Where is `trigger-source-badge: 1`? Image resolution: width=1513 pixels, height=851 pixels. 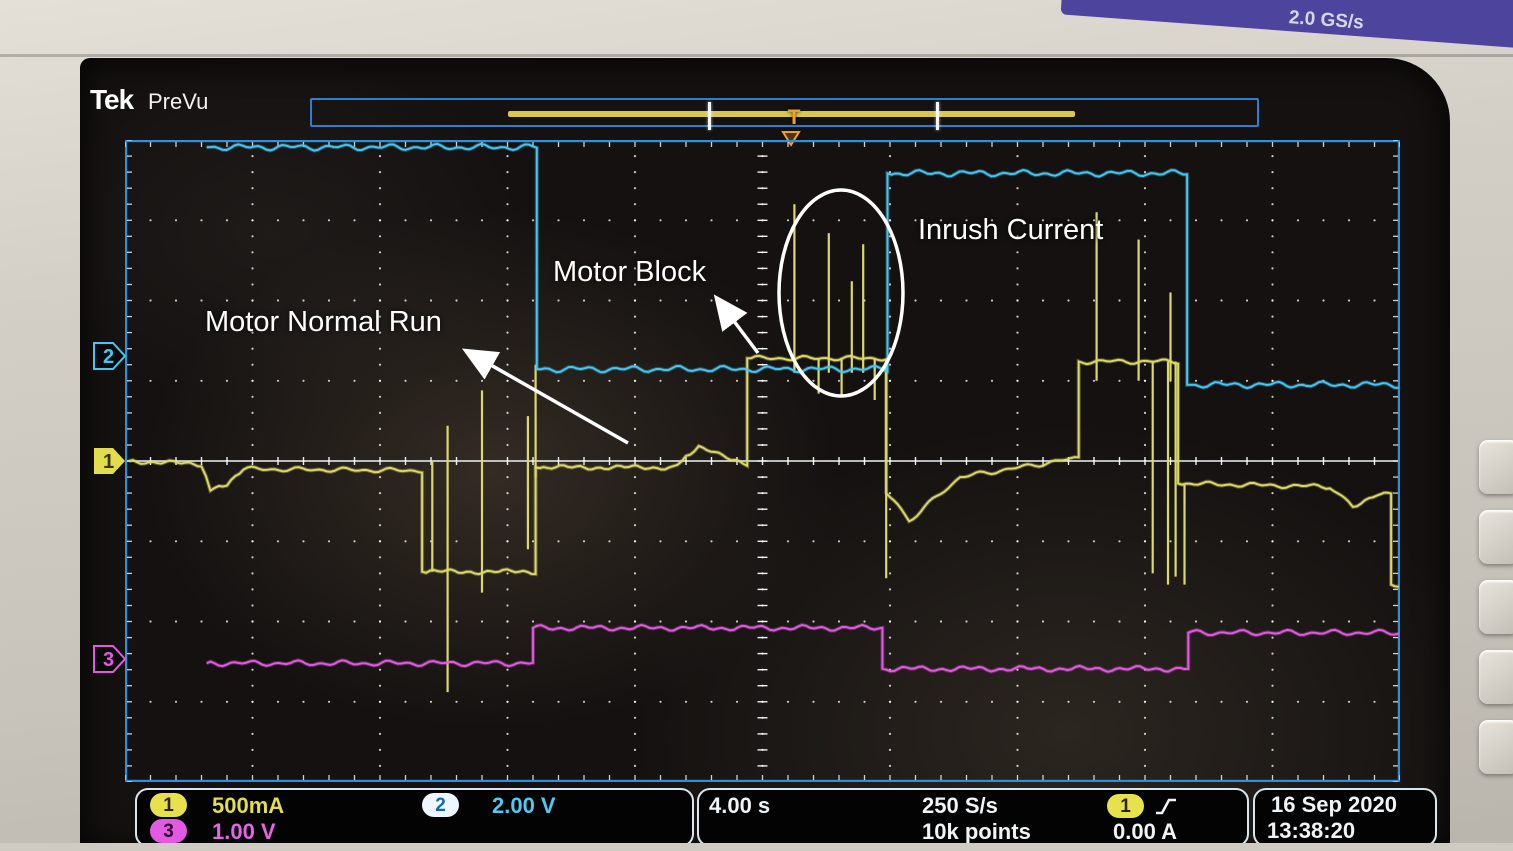
trigger-source-badge: 1 is located at coordinates (1125, 806).